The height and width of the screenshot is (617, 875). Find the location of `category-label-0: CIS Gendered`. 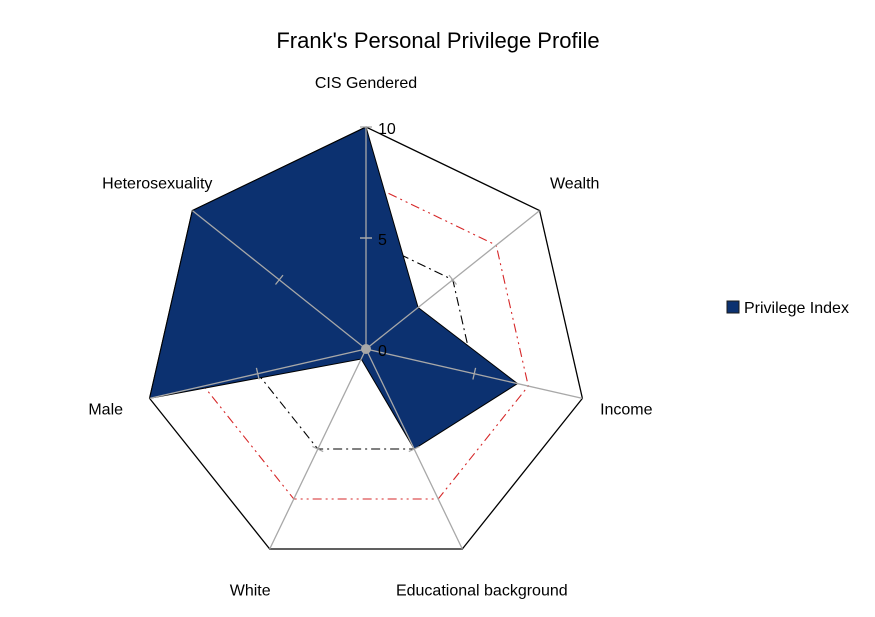

category-label-0: CIS Gendered is located at coordinates (366, 83).